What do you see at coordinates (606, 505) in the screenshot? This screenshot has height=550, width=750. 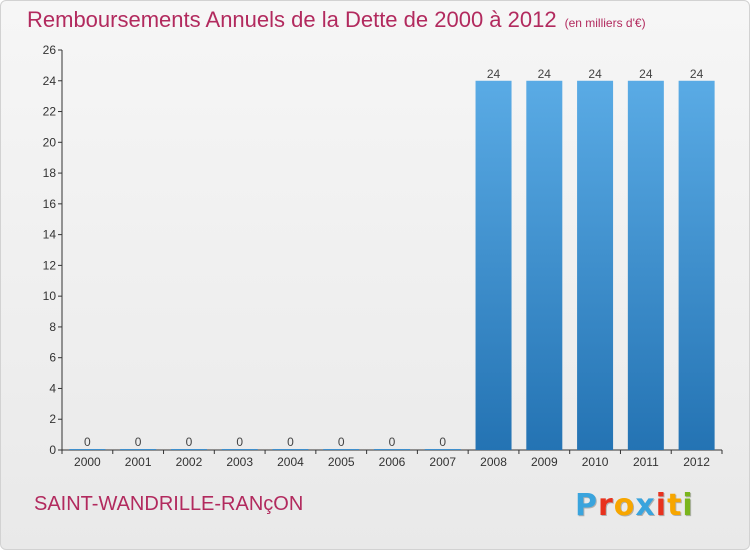 I see `logo-letter: r` at bounding box center [606, 505].